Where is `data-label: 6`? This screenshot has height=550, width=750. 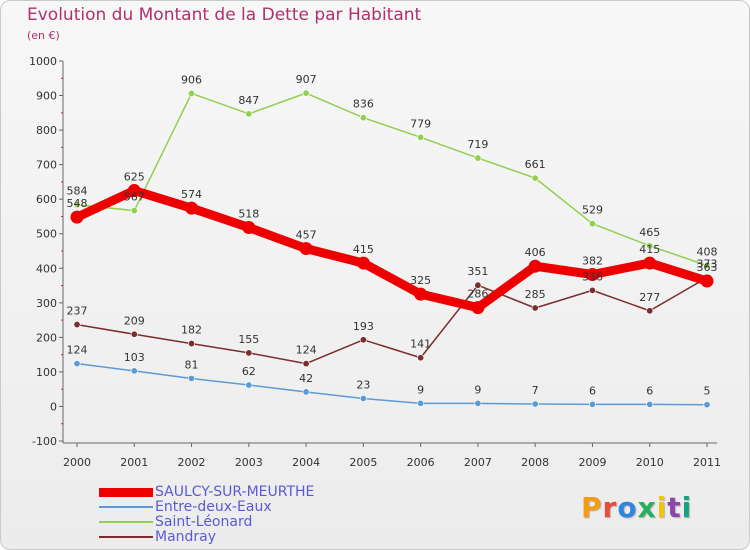 data-label: 6 is located at coordinates (649, 390).